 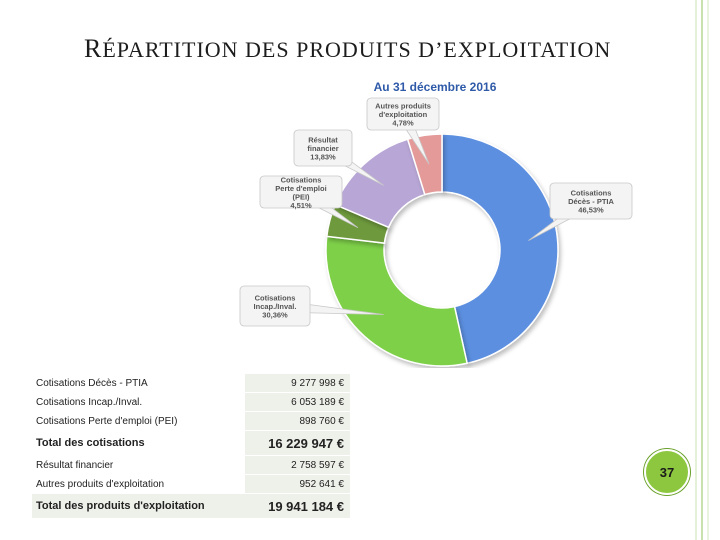 I want to click on slice-label-autres-produits-d-exploitation: Autres produits d'exploitation 4,78%, so click(x=403, y=115).